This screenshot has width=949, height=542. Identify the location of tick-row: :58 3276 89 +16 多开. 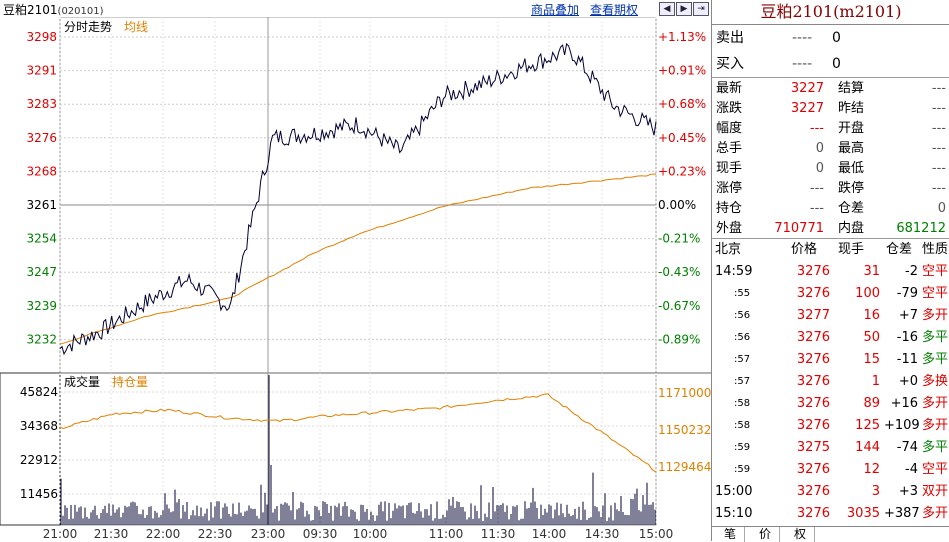
(830, 404).